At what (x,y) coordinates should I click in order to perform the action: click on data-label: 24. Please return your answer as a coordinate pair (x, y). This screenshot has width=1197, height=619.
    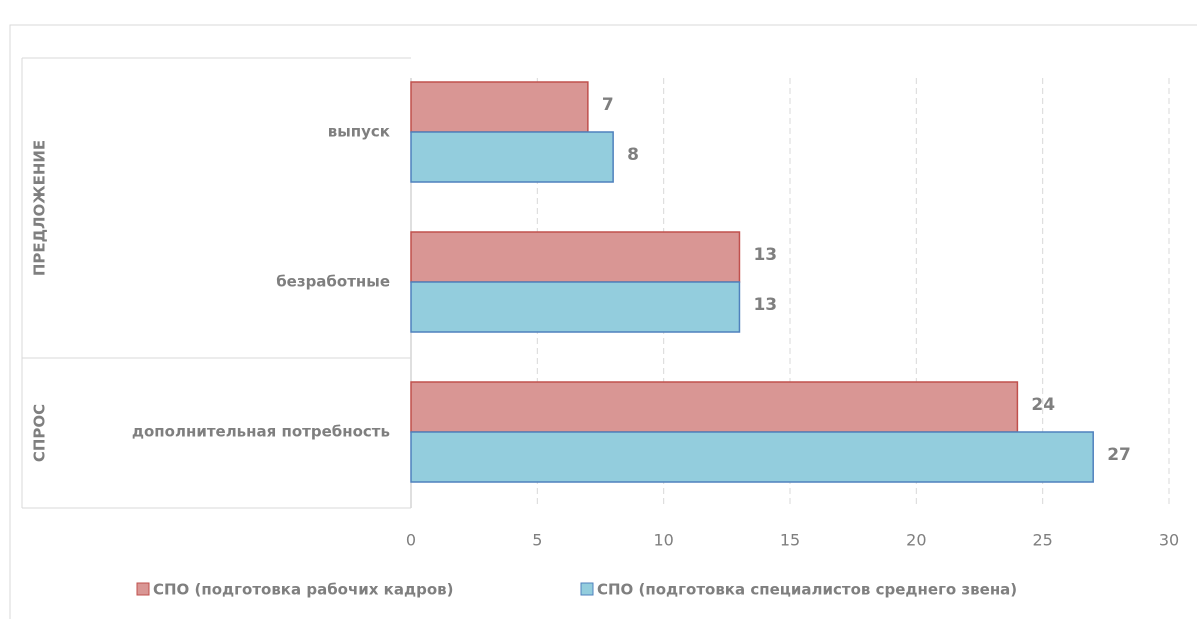
    Looking at the image, I should click on (1043, 405).